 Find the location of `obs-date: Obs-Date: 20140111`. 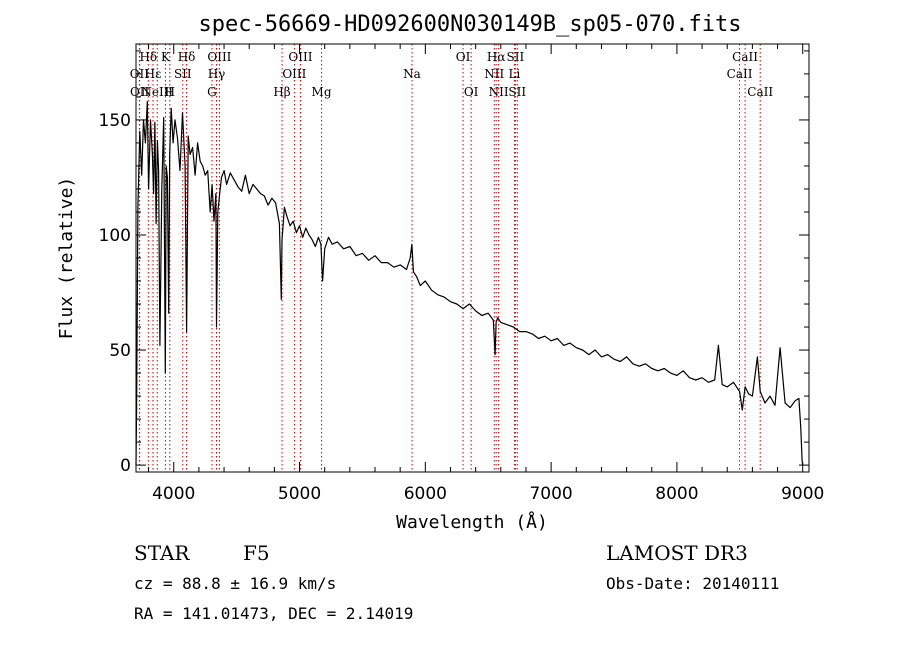

obs-date: Obs-Date: 20140111 is located at coordinates (692, 583).